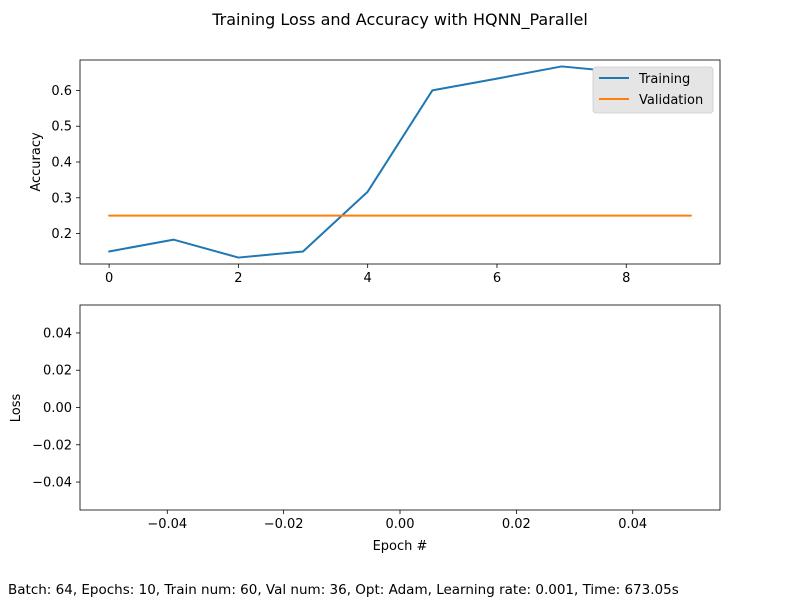  What do you see at coordinates (664, 79) in the screenshot?
I see `legend-training-label: Training` at bounding box center [664, 79].